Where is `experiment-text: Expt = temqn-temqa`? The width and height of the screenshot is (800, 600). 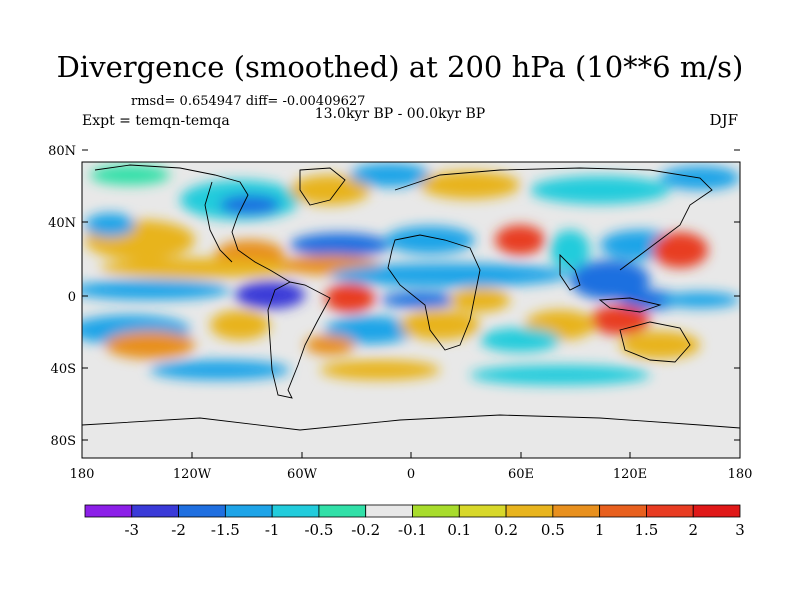 experiment-text: Expt = temqn-temqa is located at coordinates (156, 121).